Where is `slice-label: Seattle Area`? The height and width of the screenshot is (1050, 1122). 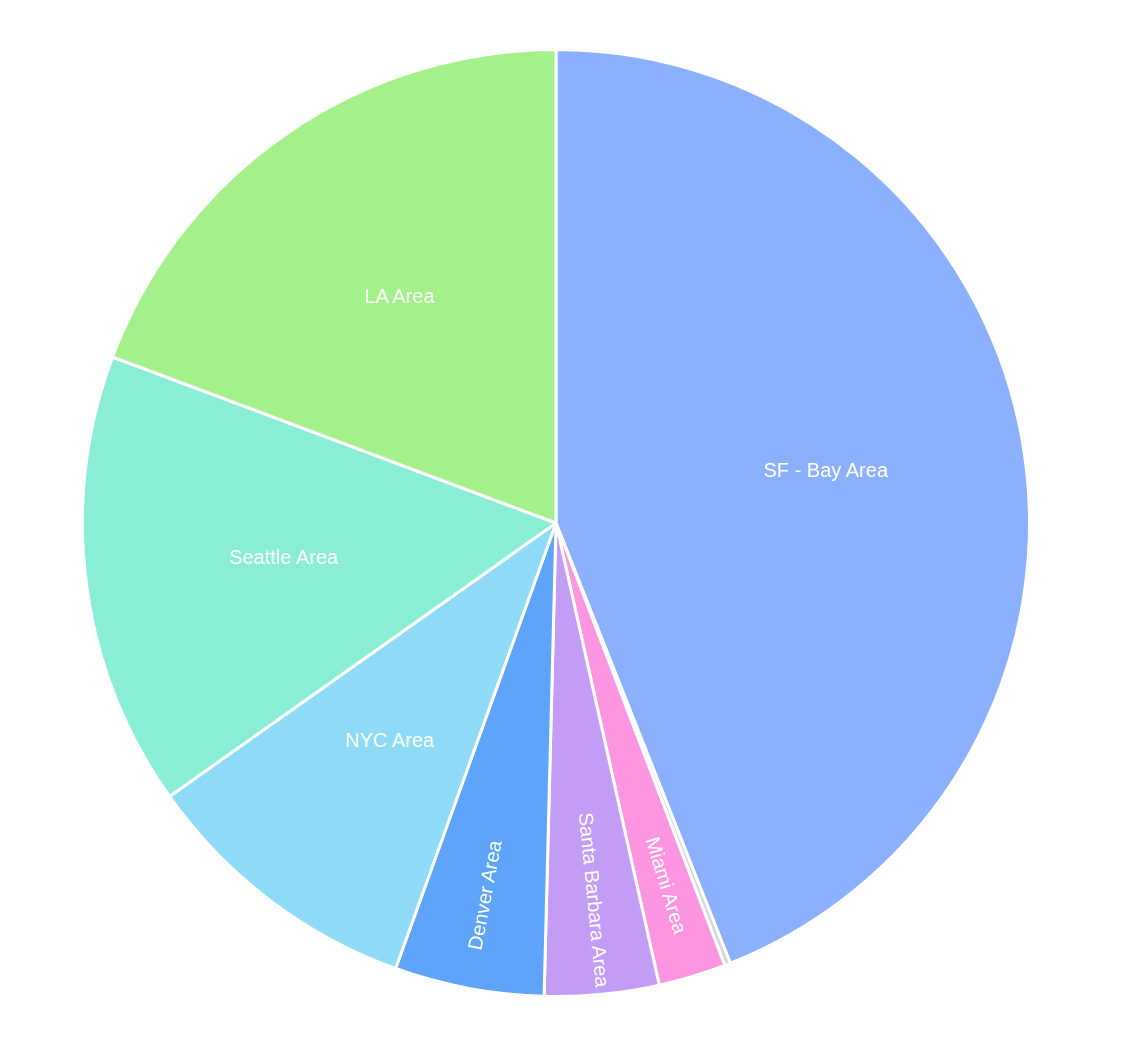
slice-label: Seattle Area is located at coordinates (284, 556).